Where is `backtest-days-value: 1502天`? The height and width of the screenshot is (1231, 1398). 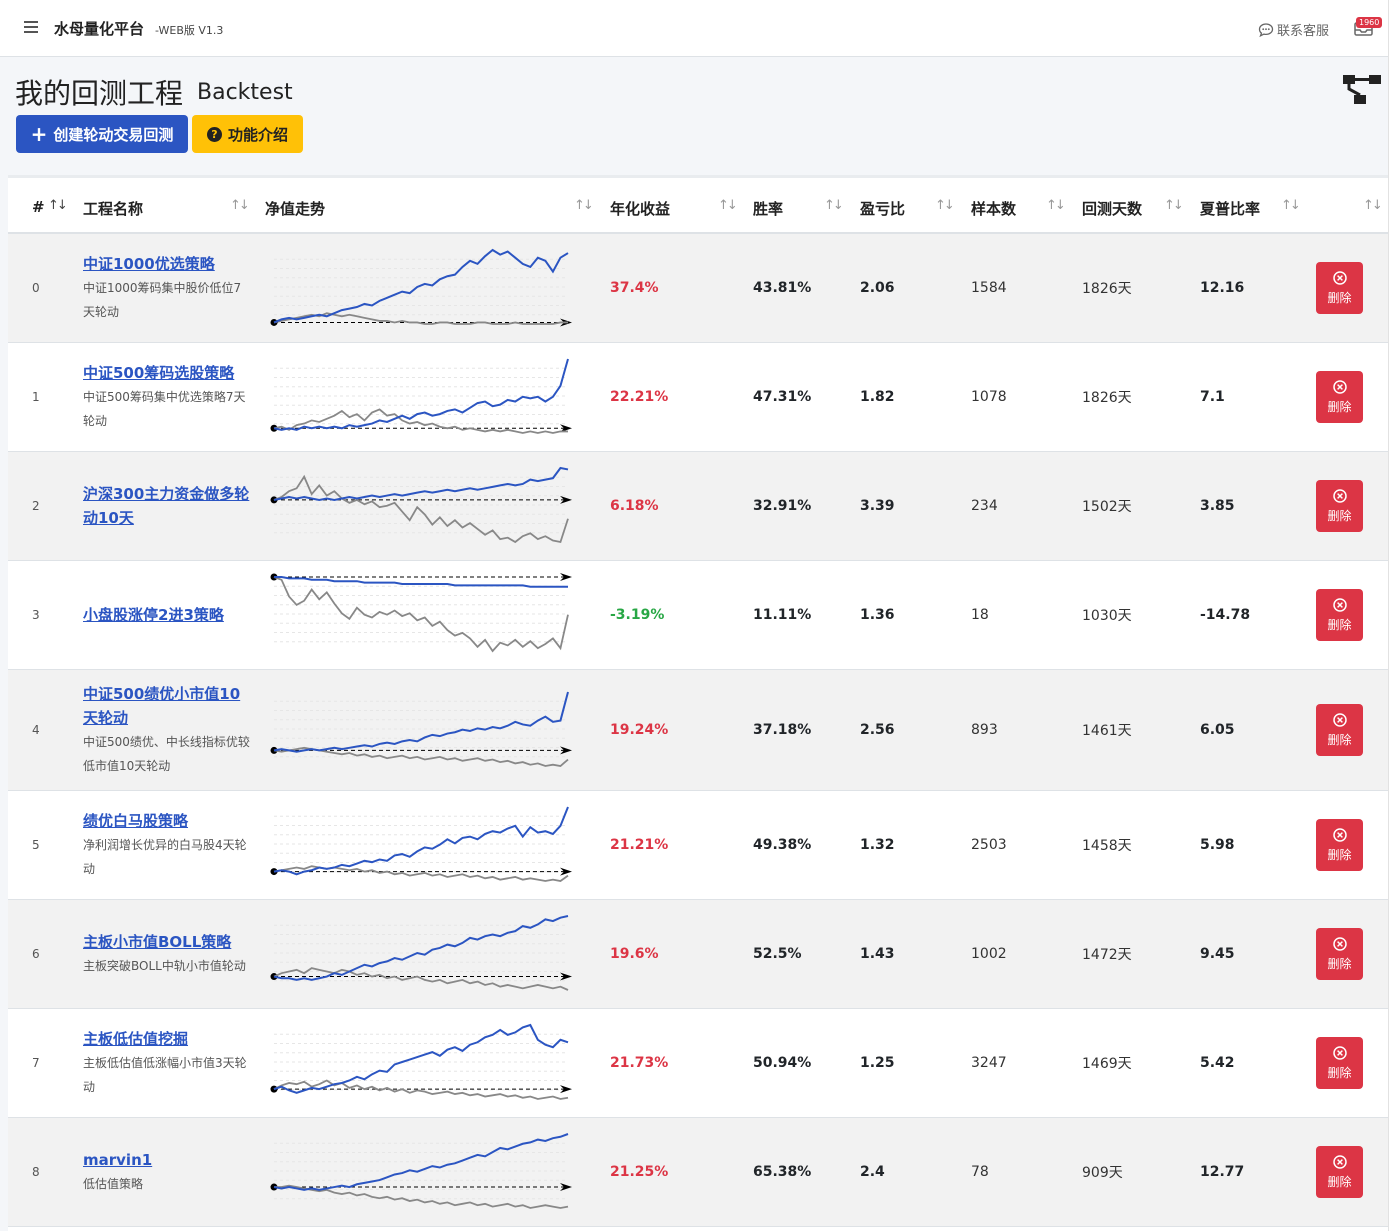
backtest-days-value: 1502天 is located at coordinates (1107, 507).